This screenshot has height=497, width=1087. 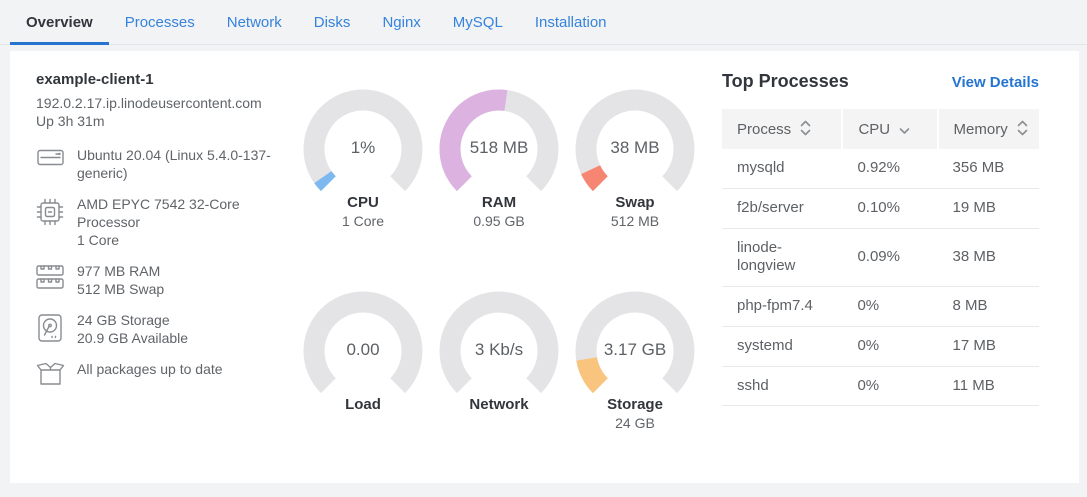 I want to click on table-row: systemd 0% 17 MB, so click(x=880, y=346).